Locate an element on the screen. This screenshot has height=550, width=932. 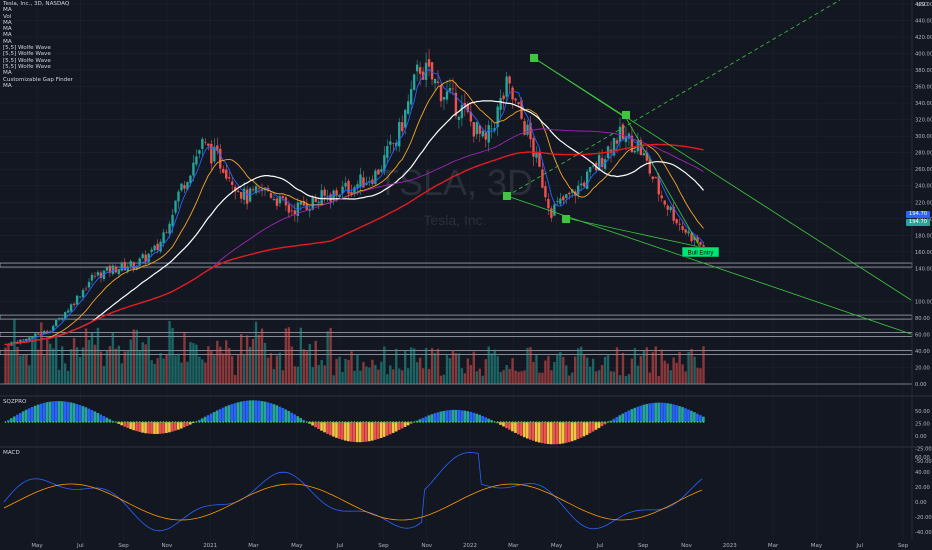
sqzpro-title: SQZPRO is located at coordinates (15, 402).